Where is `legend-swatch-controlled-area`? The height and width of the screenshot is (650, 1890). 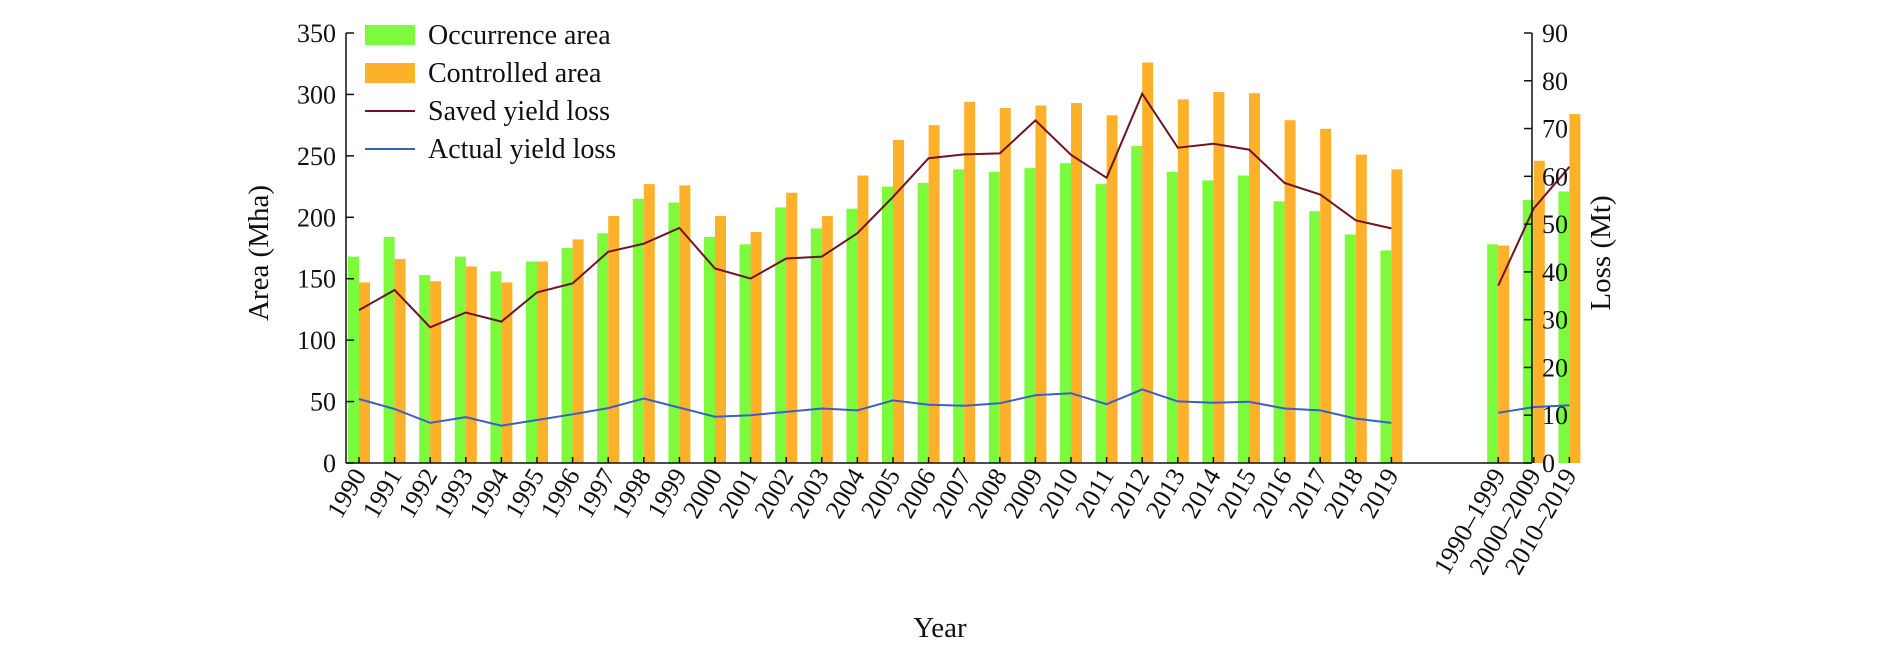
legend-swatch-controlled-area is located at coordinates (390, 73).